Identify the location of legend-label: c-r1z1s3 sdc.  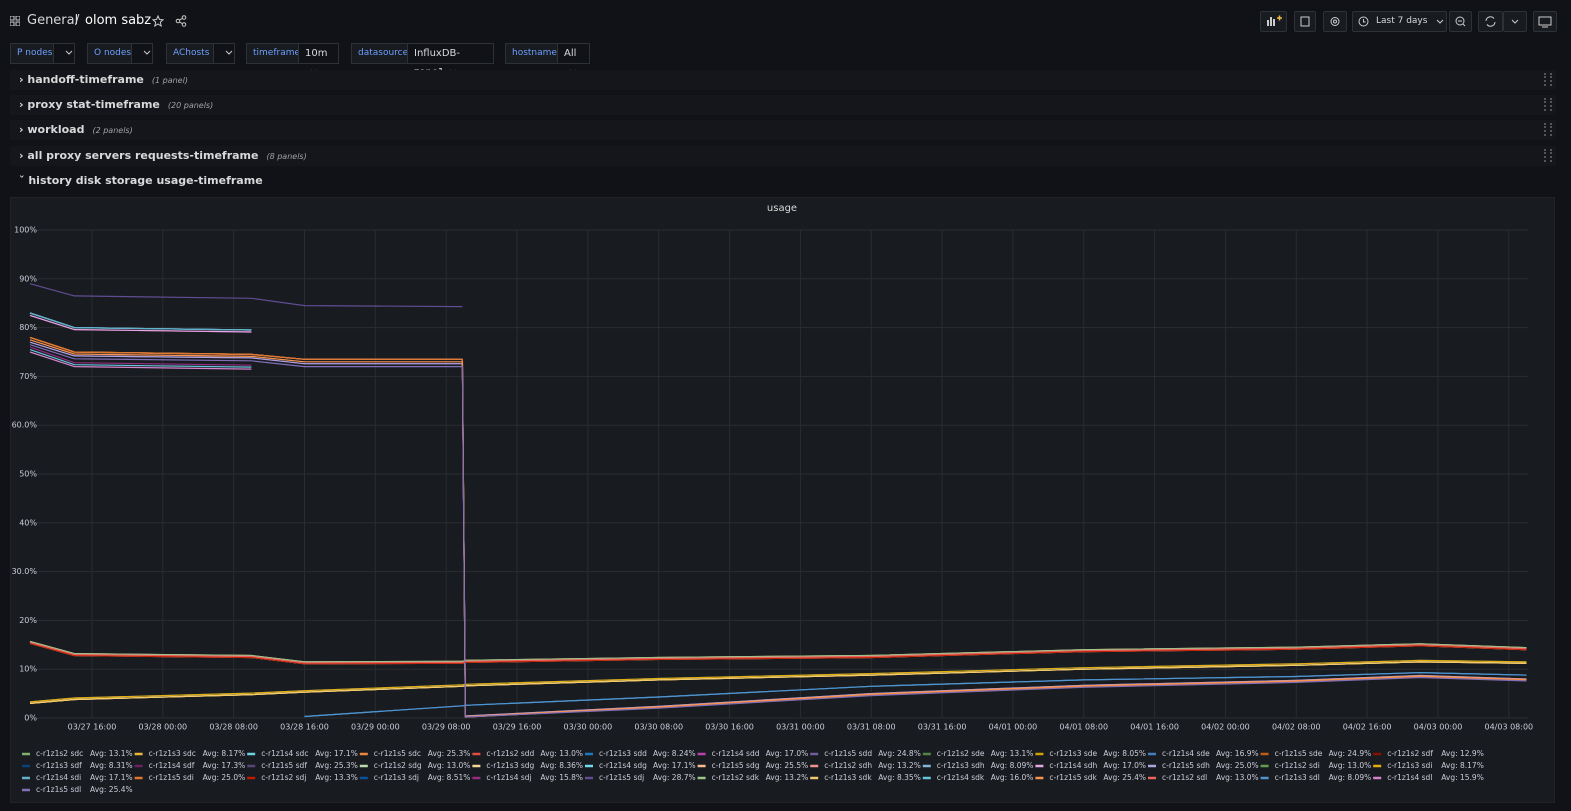
(172, 753).